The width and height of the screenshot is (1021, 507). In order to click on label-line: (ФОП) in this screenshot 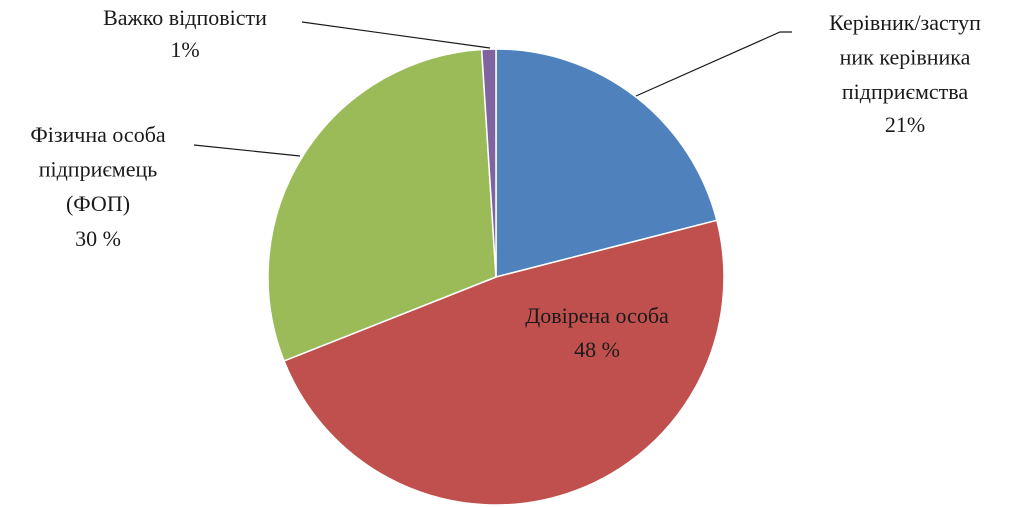, I will do `click(98, 203)`.